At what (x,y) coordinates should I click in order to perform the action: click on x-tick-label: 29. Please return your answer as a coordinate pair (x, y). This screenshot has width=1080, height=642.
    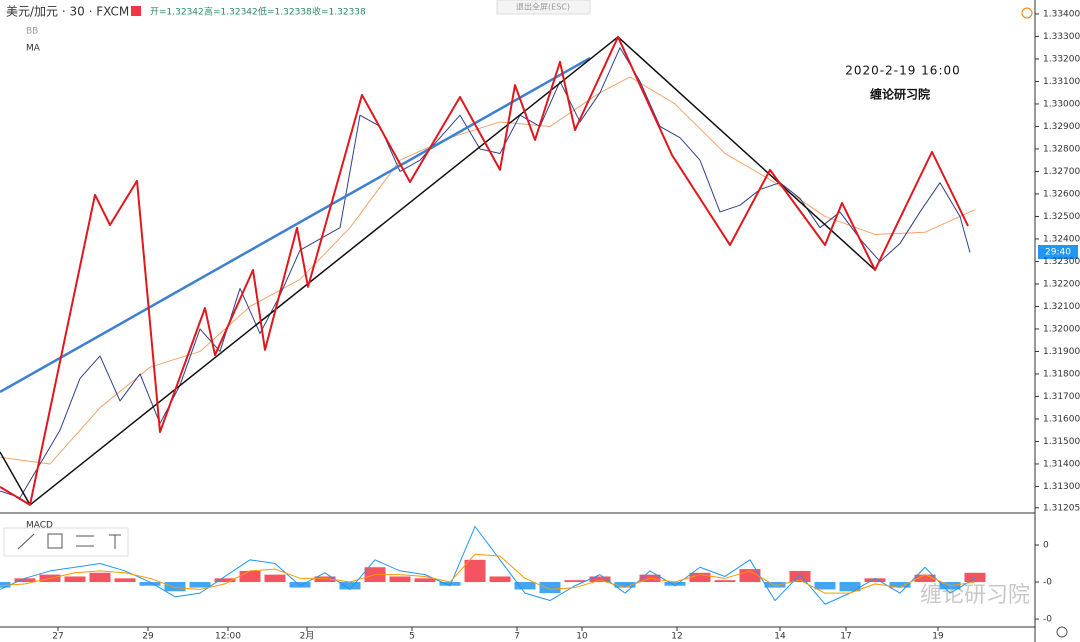
    Looking at the image, I should click on (148, 637).